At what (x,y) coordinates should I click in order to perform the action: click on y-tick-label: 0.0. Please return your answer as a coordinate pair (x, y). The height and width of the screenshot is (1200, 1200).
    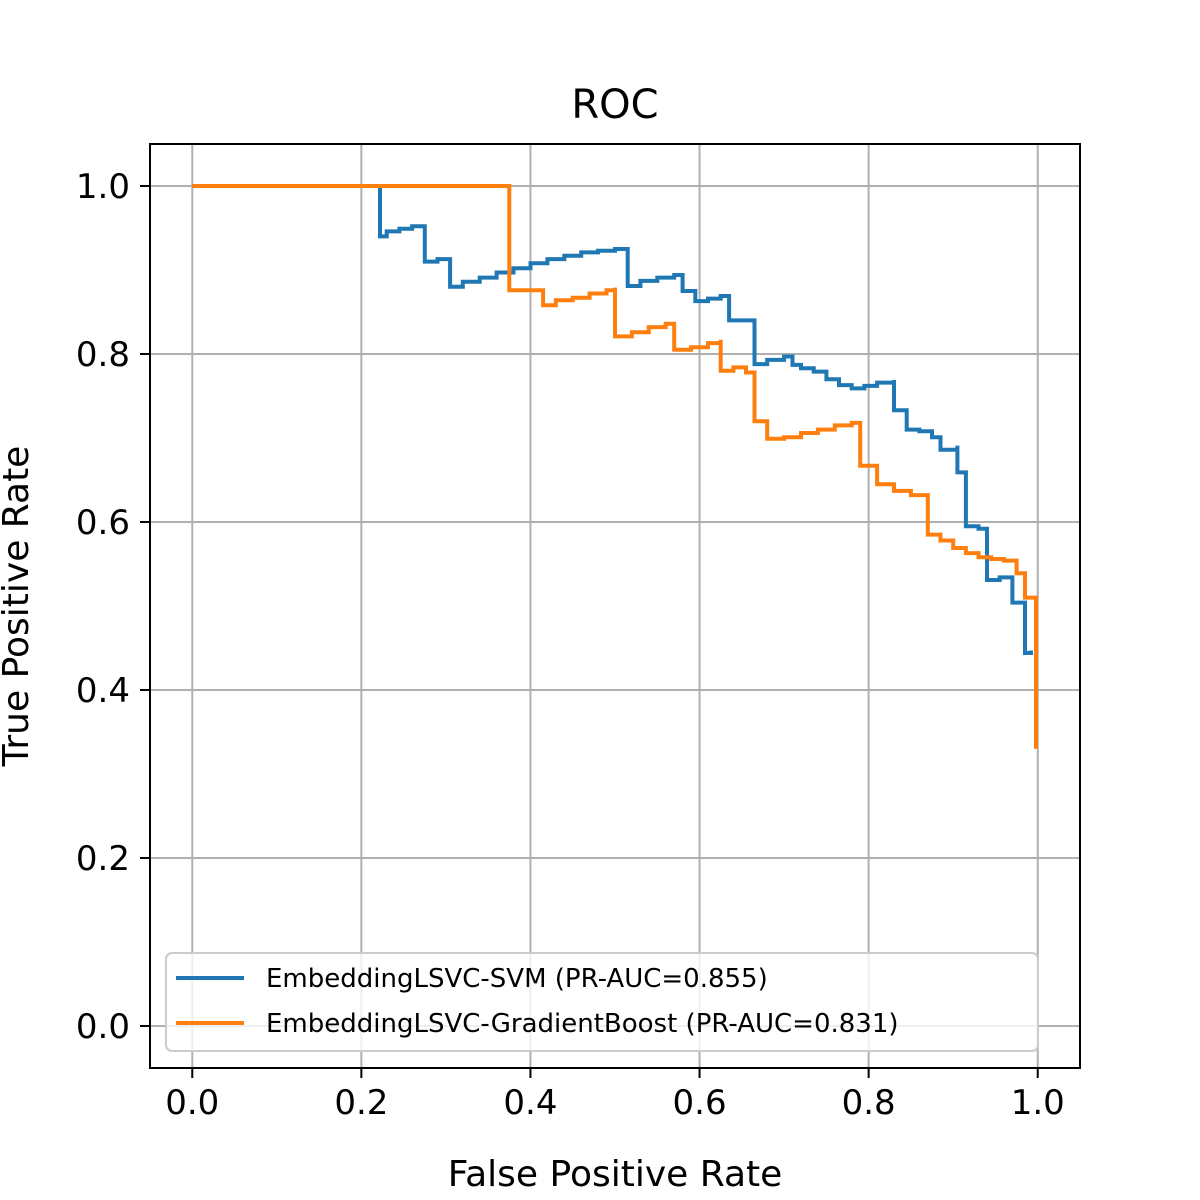
    Looking at the image, I should click on (103, 1027).